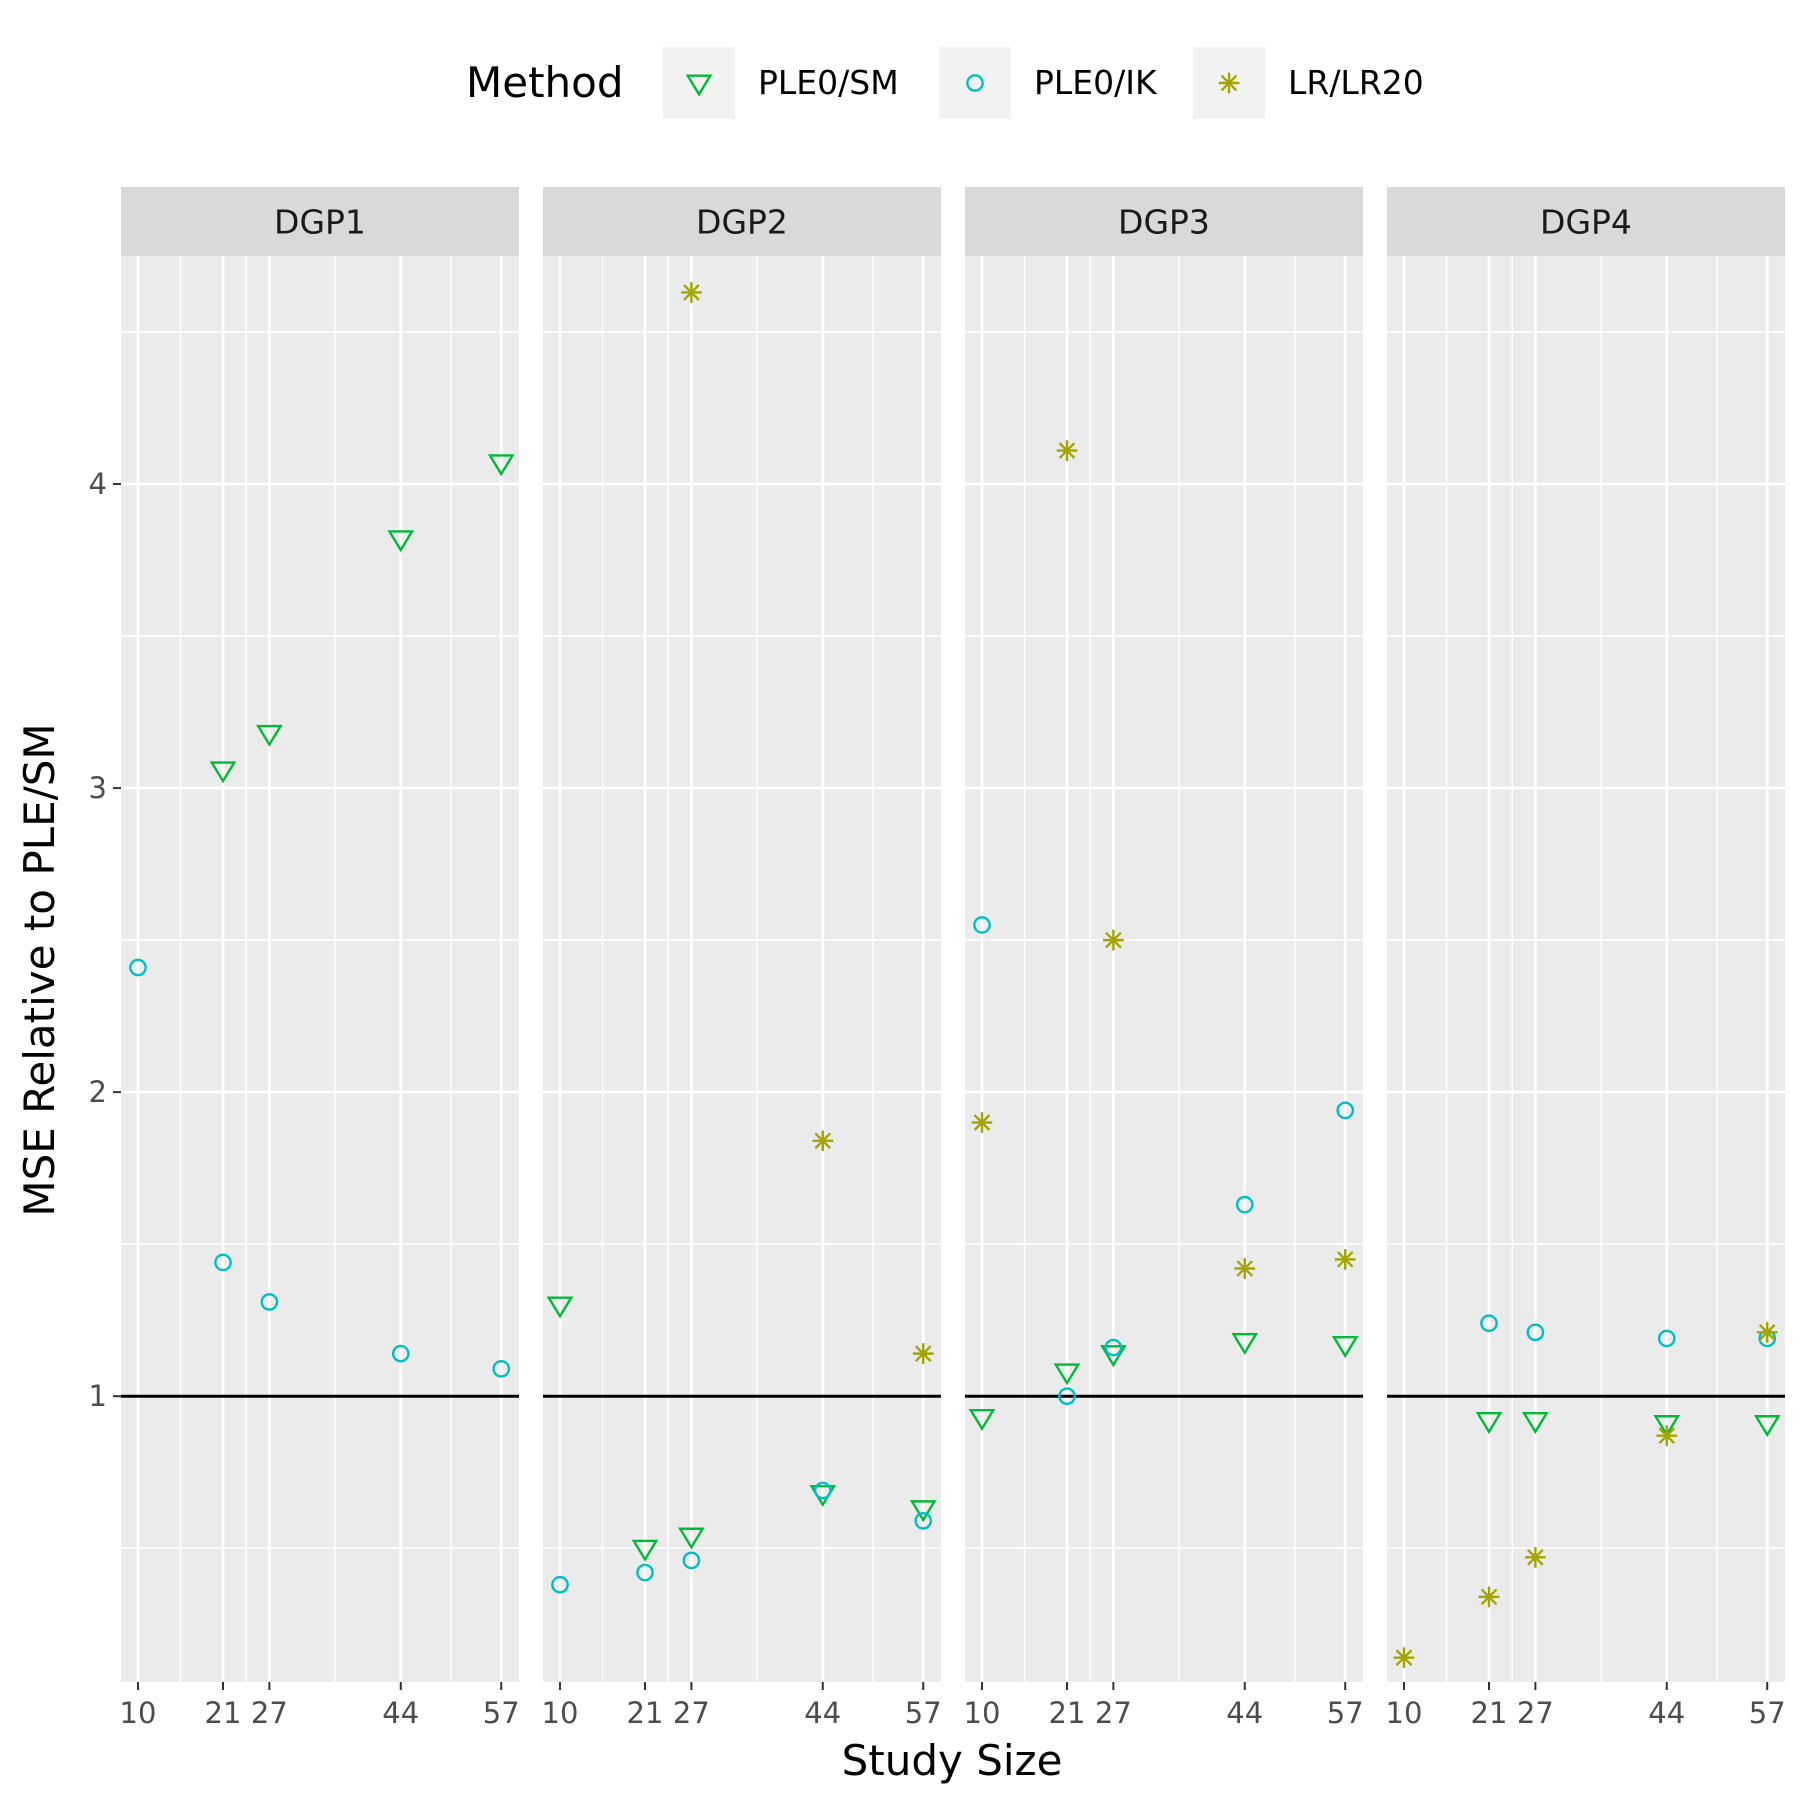 Image resolution: width=1800 pixels, height=1800 pixels. I want to click on point-sm-dgp1-x27, so click(269, 735).